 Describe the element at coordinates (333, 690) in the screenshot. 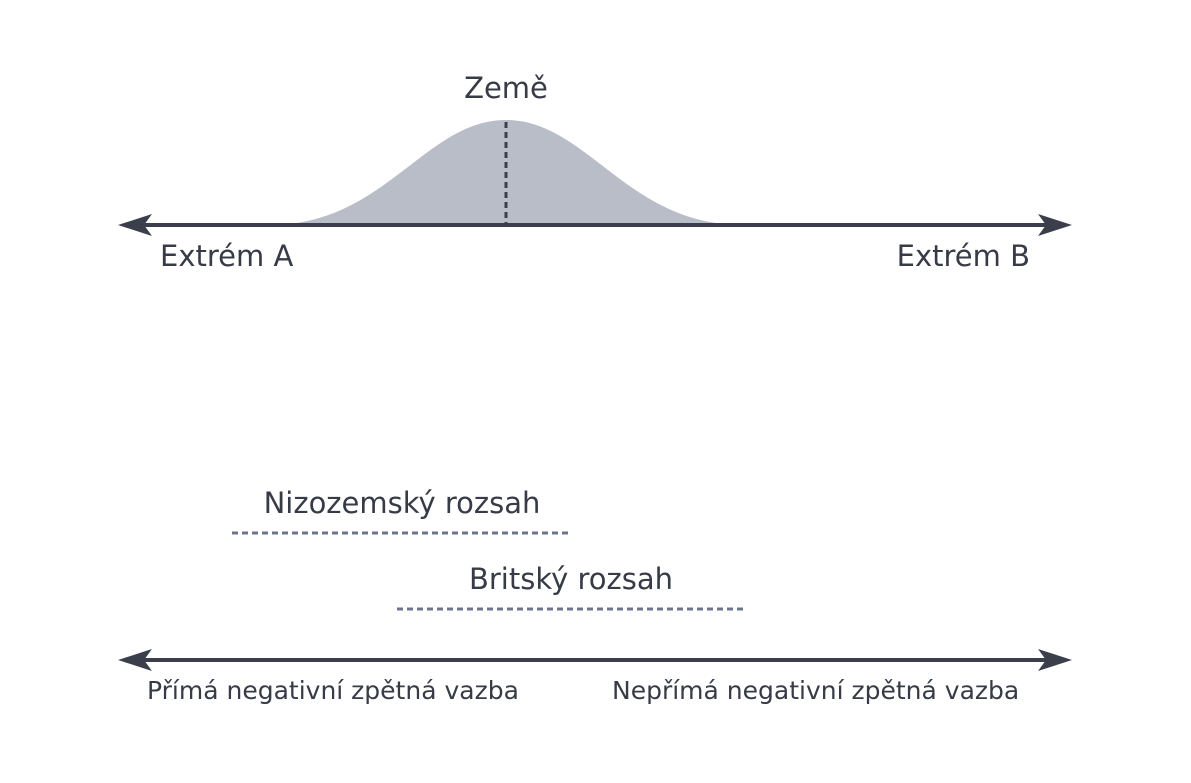

I see `bottom-left-label: Přímá negativní zpětná vazba` at that location.